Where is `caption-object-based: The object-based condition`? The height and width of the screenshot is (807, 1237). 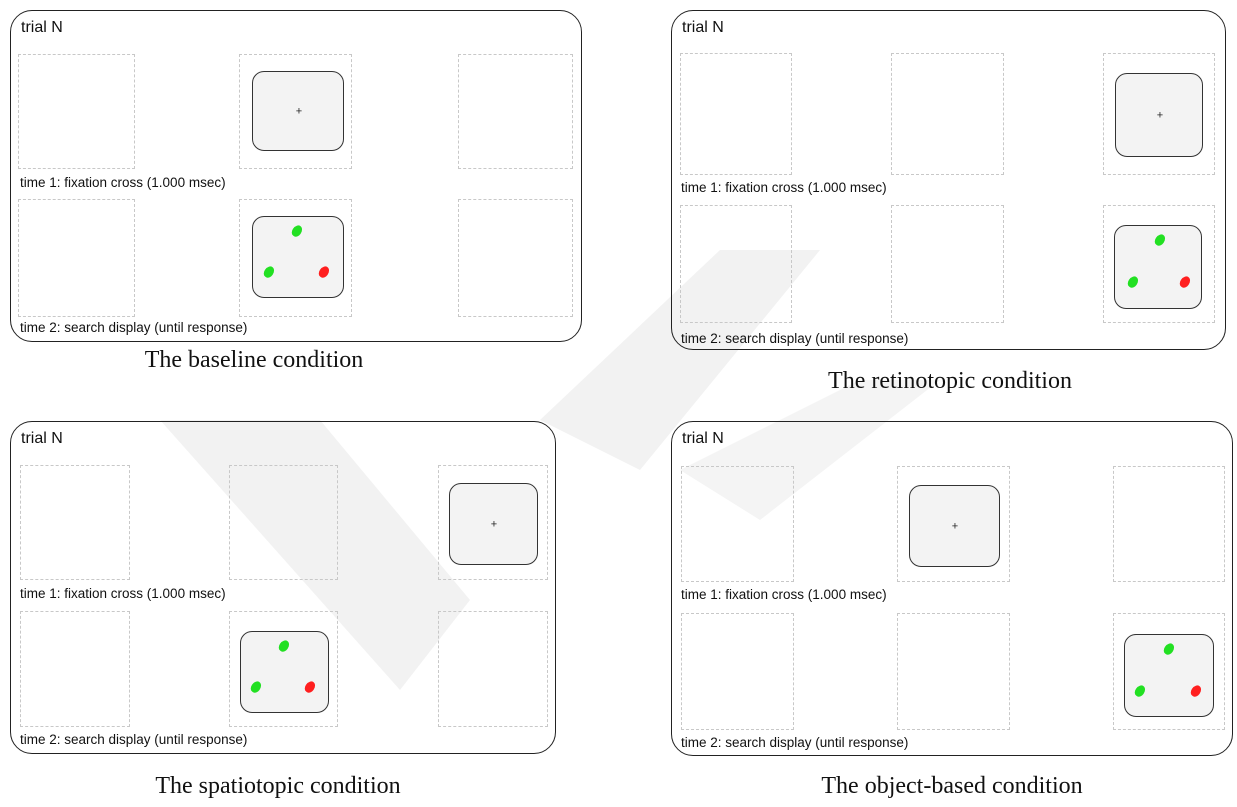
caption-object-based: The object-based condition is located at coordinates (952, 786).